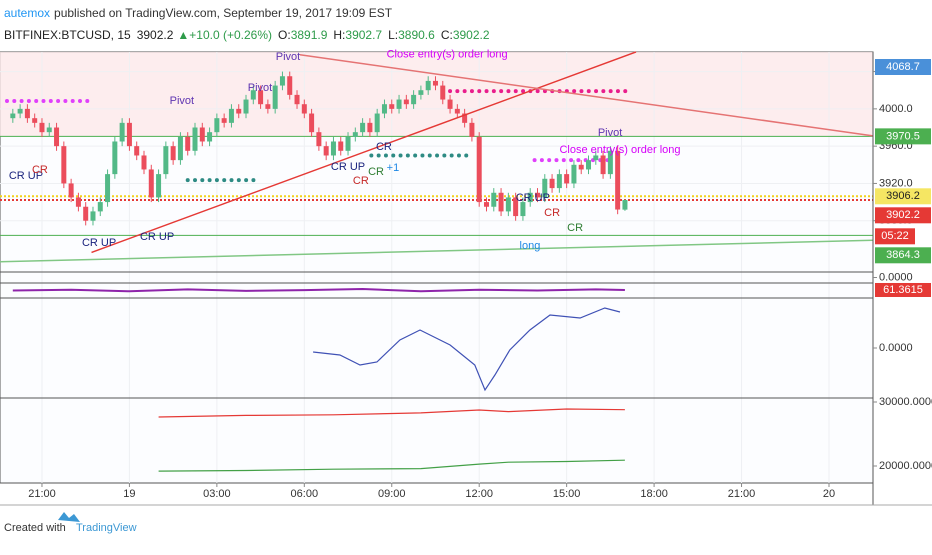 The image size is (932, 555). What do you see at coordinates (35, 528) in the screenshot?
I see `created-with: Created with` at bounding box center [35, 528].